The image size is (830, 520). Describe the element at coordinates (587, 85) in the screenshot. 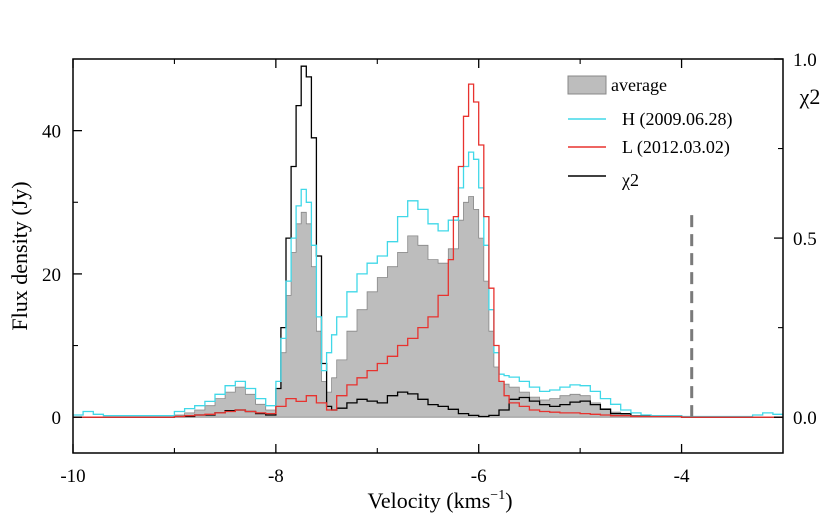

I see `legend-swatch-average` at that location.